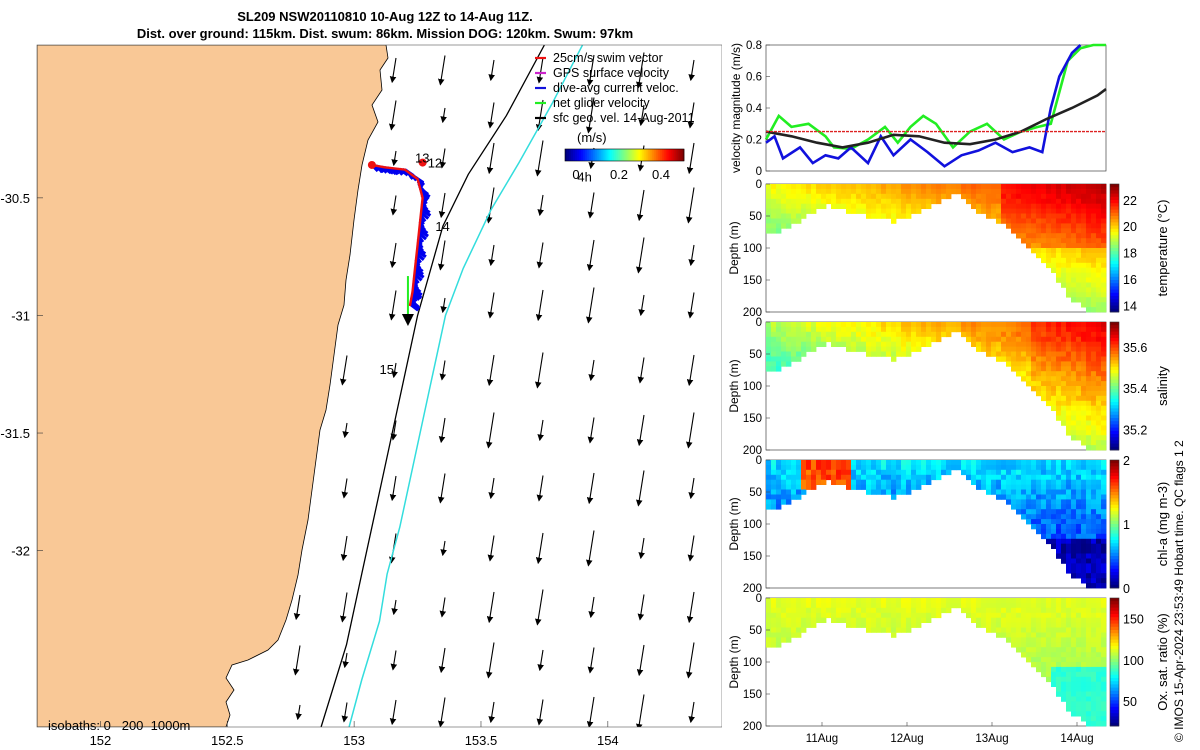 The height and width of the screenshot is (750, 1200). Describe the element at coordinates (387, 369) in the screenshot. I see `track-annotation-4: 15` at that location.